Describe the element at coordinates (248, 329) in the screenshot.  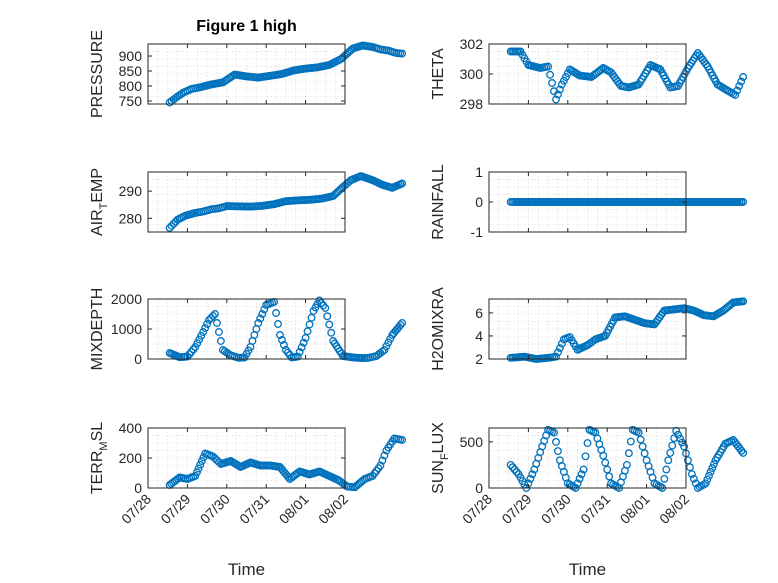
I see `subplot-4: 0 1000 2000 MIXDEPTH` at that location.